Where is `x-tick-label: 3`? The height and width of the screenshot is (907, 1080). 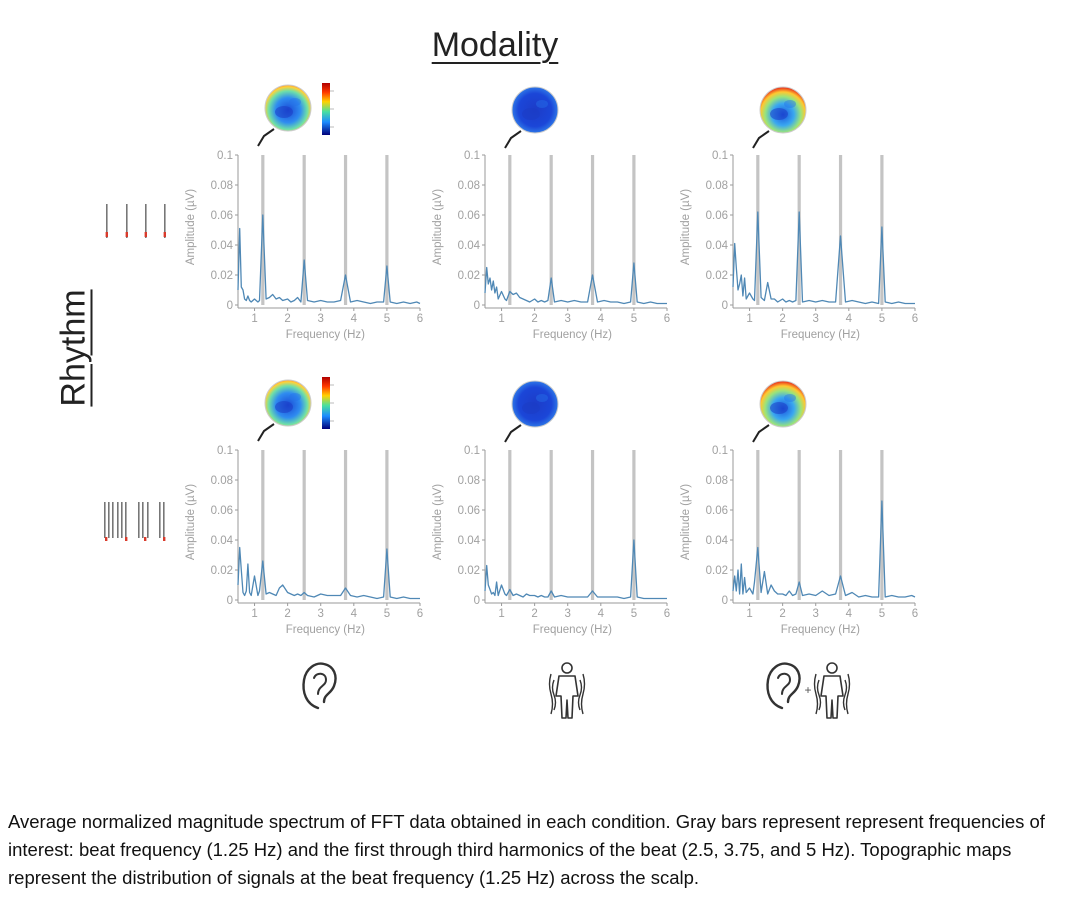 x-tick-label: 3 is located at coordinates (568, 614).